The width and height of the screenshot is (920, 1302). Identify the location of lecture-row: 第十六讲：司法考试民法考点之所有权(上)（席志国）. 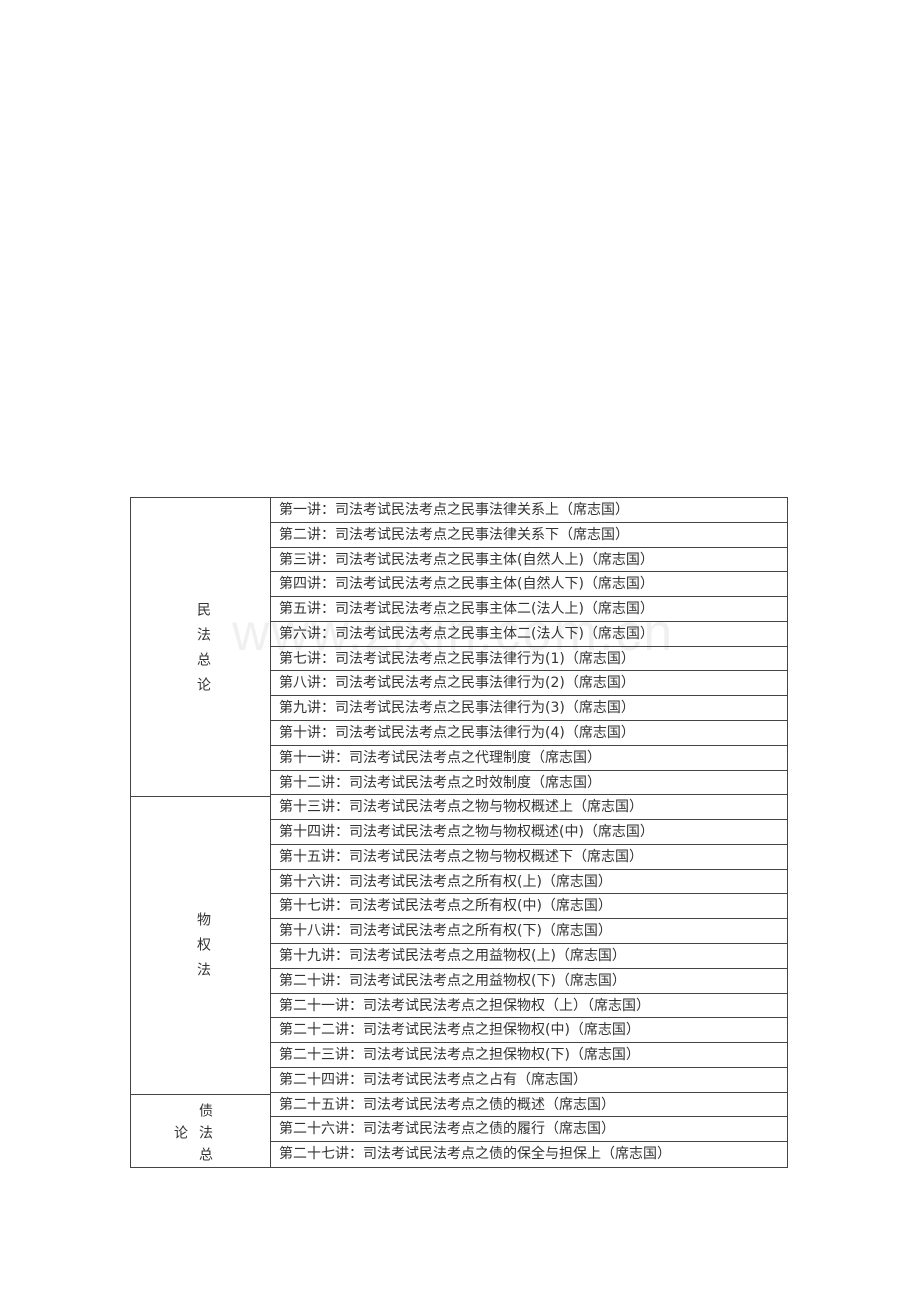
(529, 882).